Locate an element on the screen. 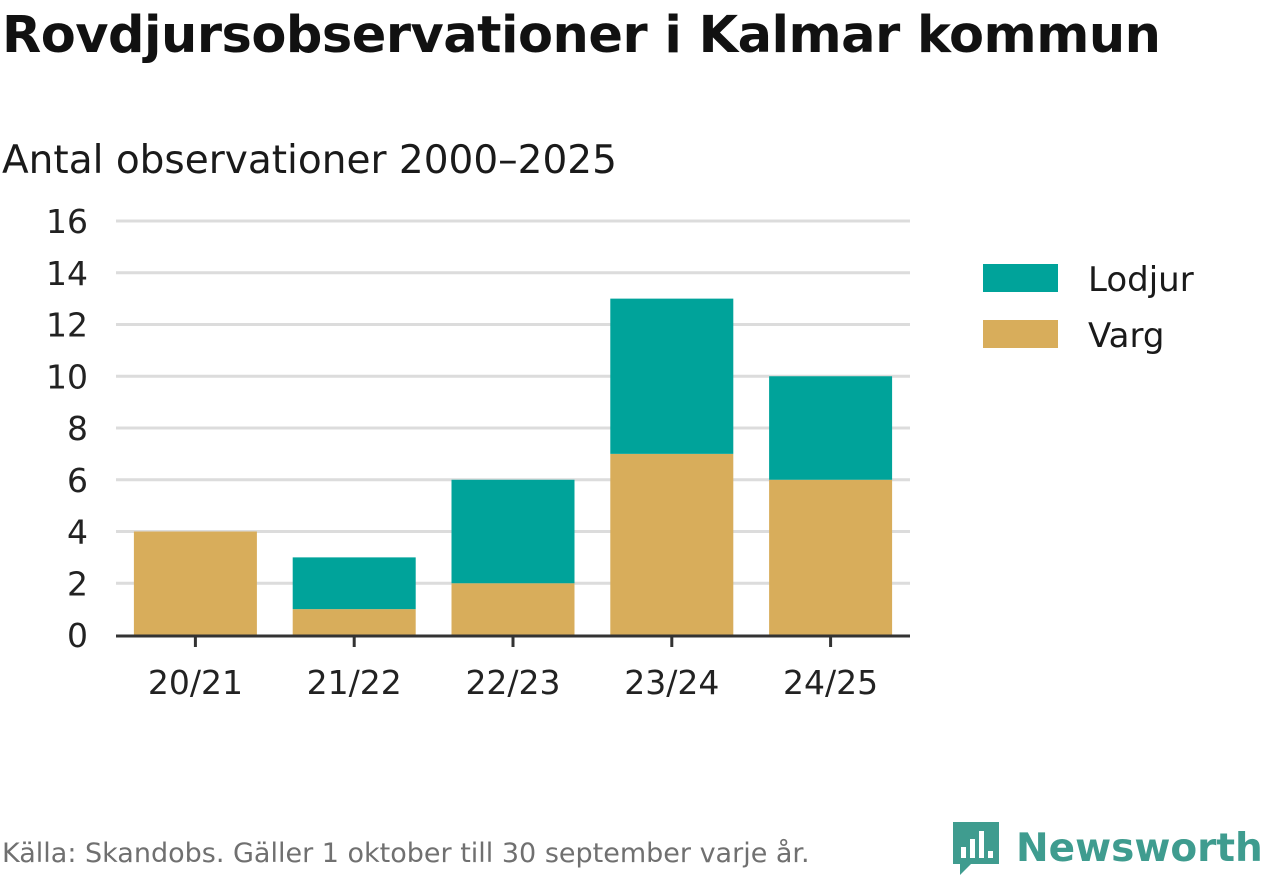  y-tick-label: 14 is located at coordinates (67, 273).